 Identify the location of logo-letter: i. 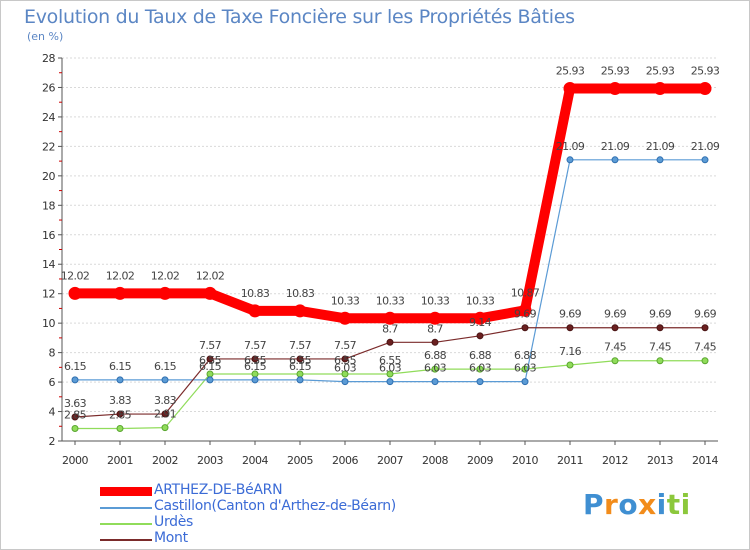
(661, 504).